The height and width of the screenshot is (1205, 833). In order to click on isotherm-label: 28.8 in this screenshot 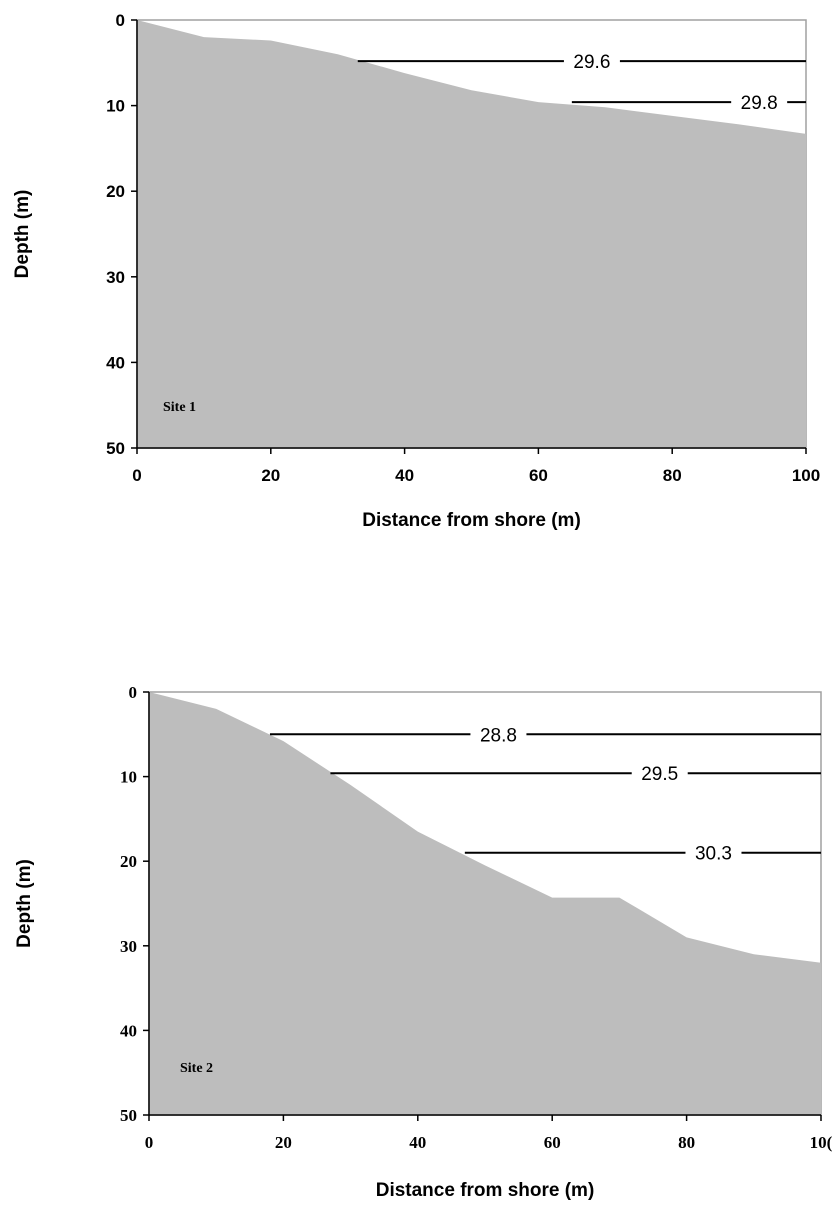, I will do `click(498, 735)`.